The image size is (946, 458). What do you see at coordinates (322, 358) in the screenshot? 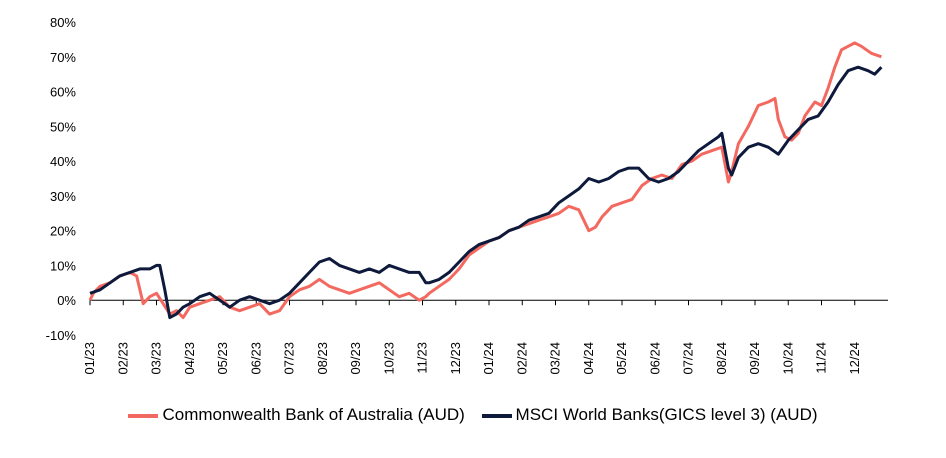
I see `x-tick-label: 08/23` at bounding box center [322, 358].